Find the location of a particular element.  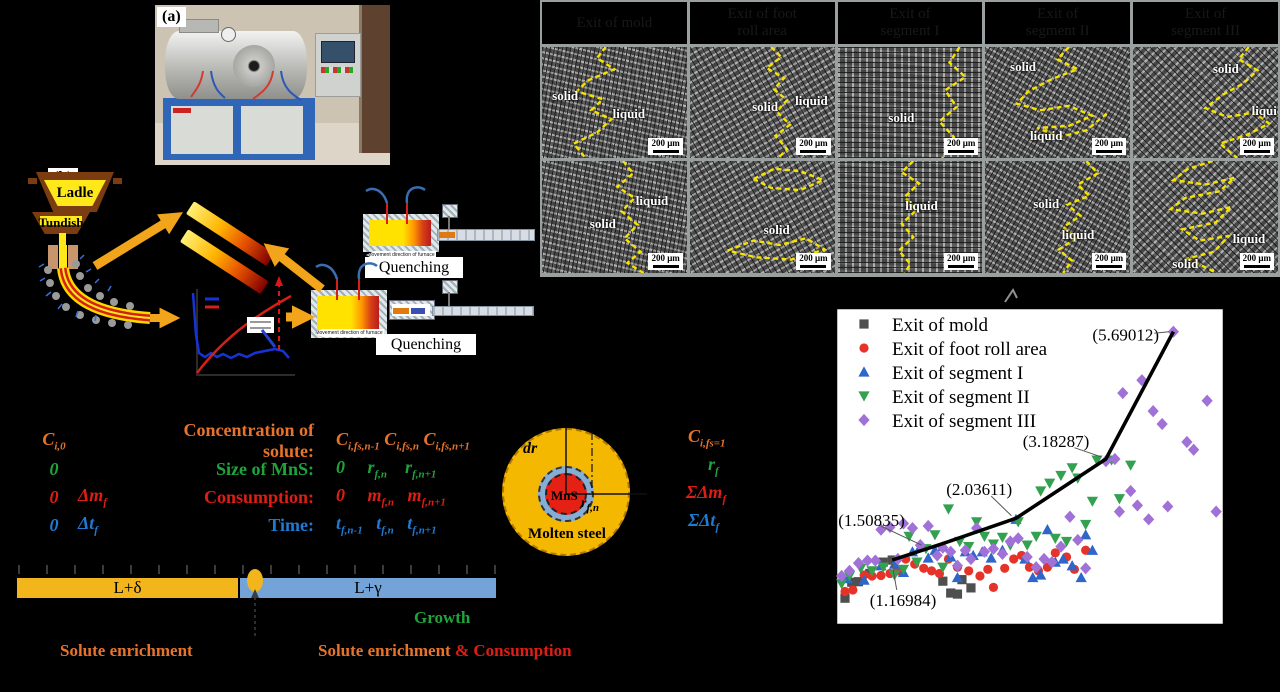

micrograph-cell: liquid 200 μm is located at coordinates (910, 217).